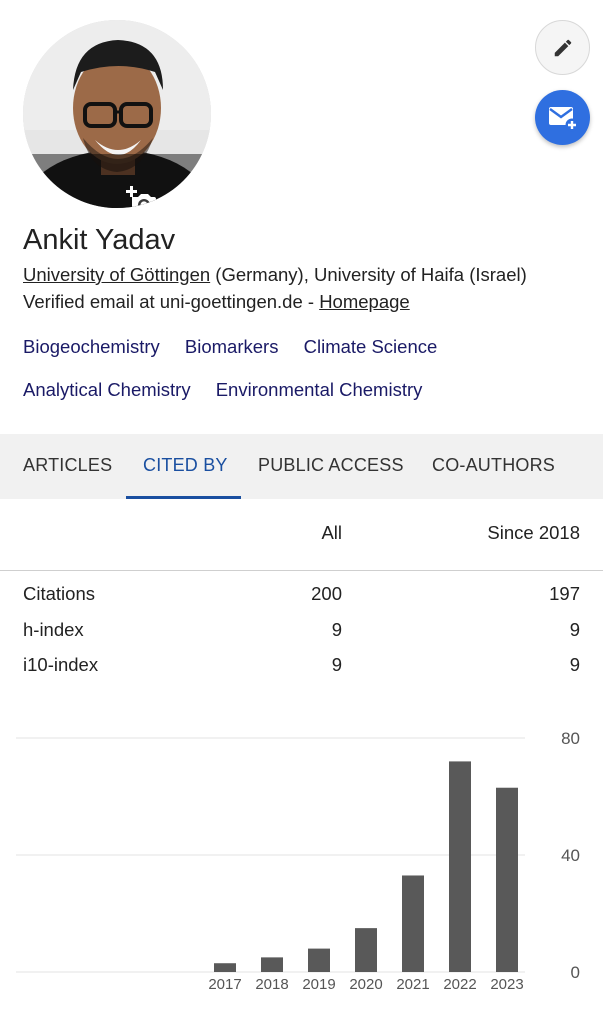 This screenshot has width=603, height=1024. I want to click on x-tick-label: 2020, so click(365, 984).